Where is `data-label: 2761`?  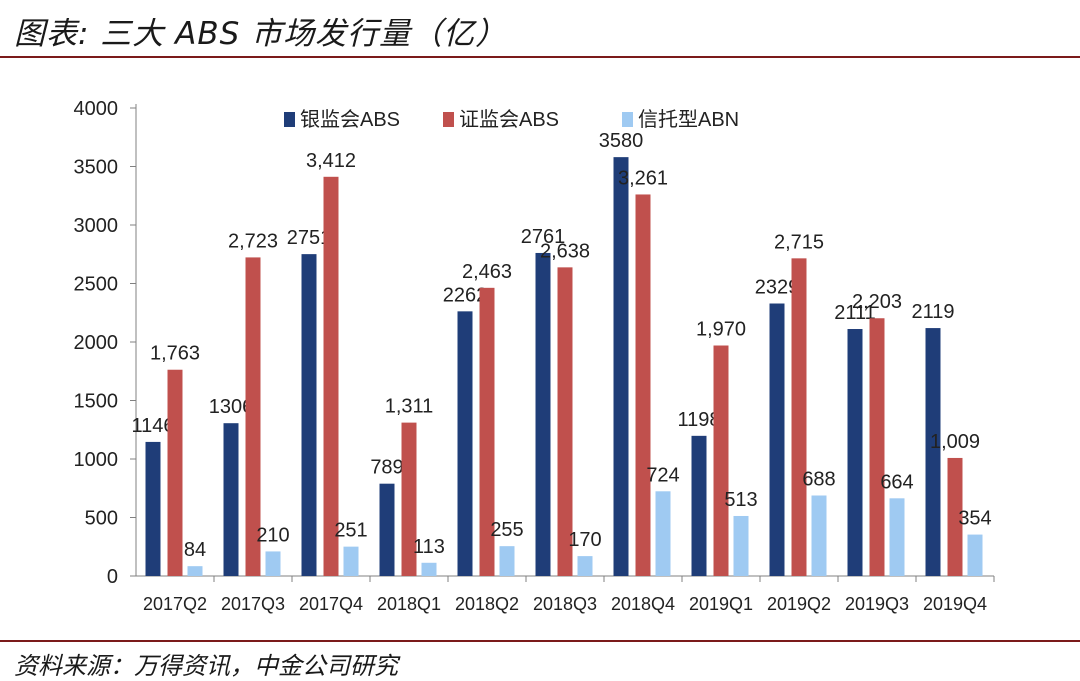
data-label: 2761 is located at coordinates (543, 237).